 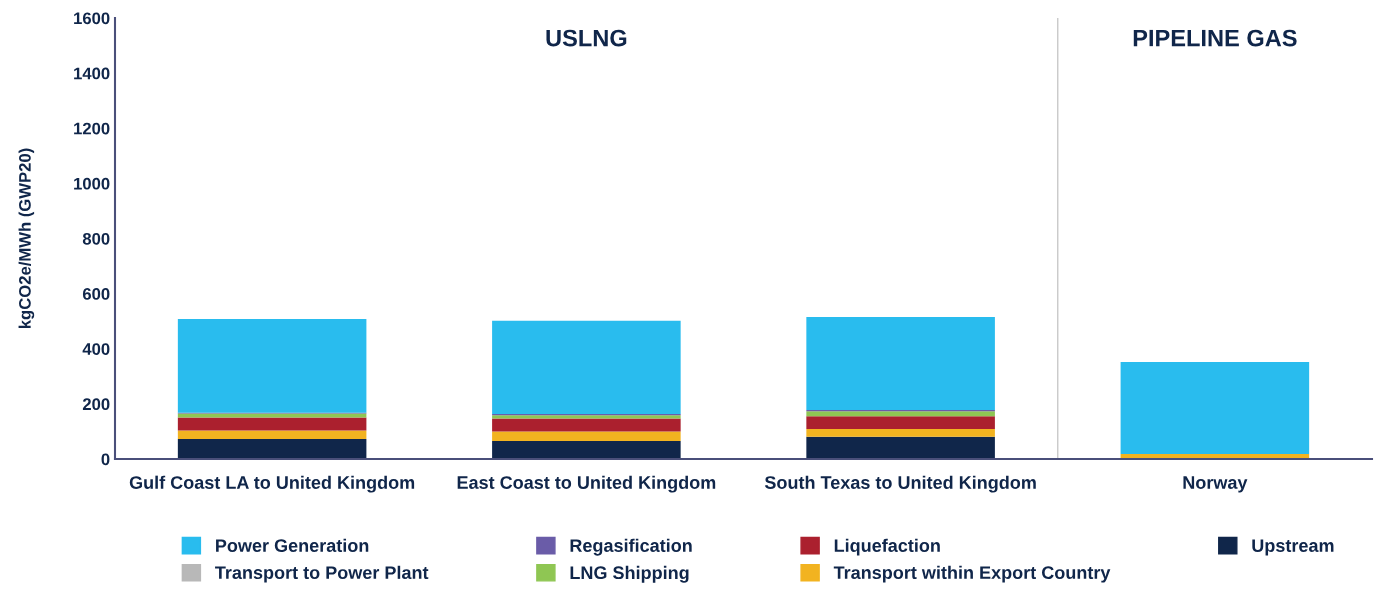 What do you see at coordinates (1215, 38) in the screenshot?
I see `annotation: PIPELINE GAS` at bounding box center [1215, 38].